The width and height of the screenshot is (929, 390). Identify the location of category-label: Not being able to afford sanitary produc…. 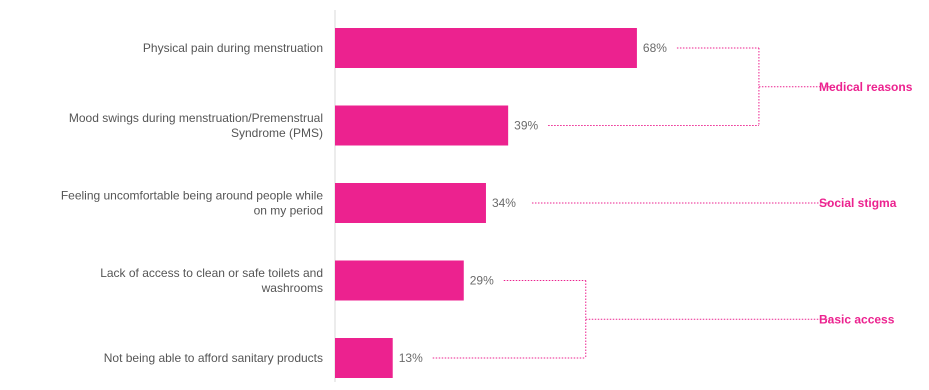
(213, 358).